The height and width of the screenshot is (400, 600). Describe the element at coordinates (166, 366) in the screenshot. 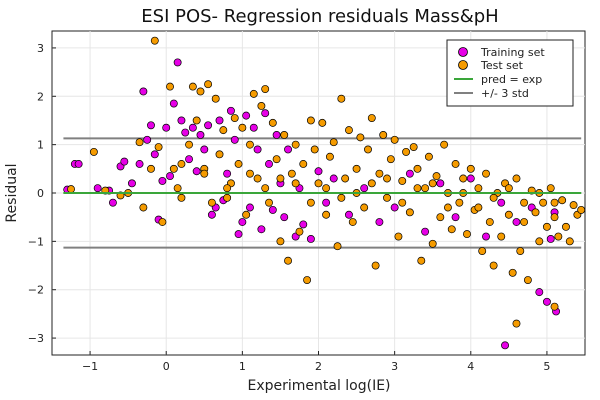

I see `x-tick-label: 0` at that location.